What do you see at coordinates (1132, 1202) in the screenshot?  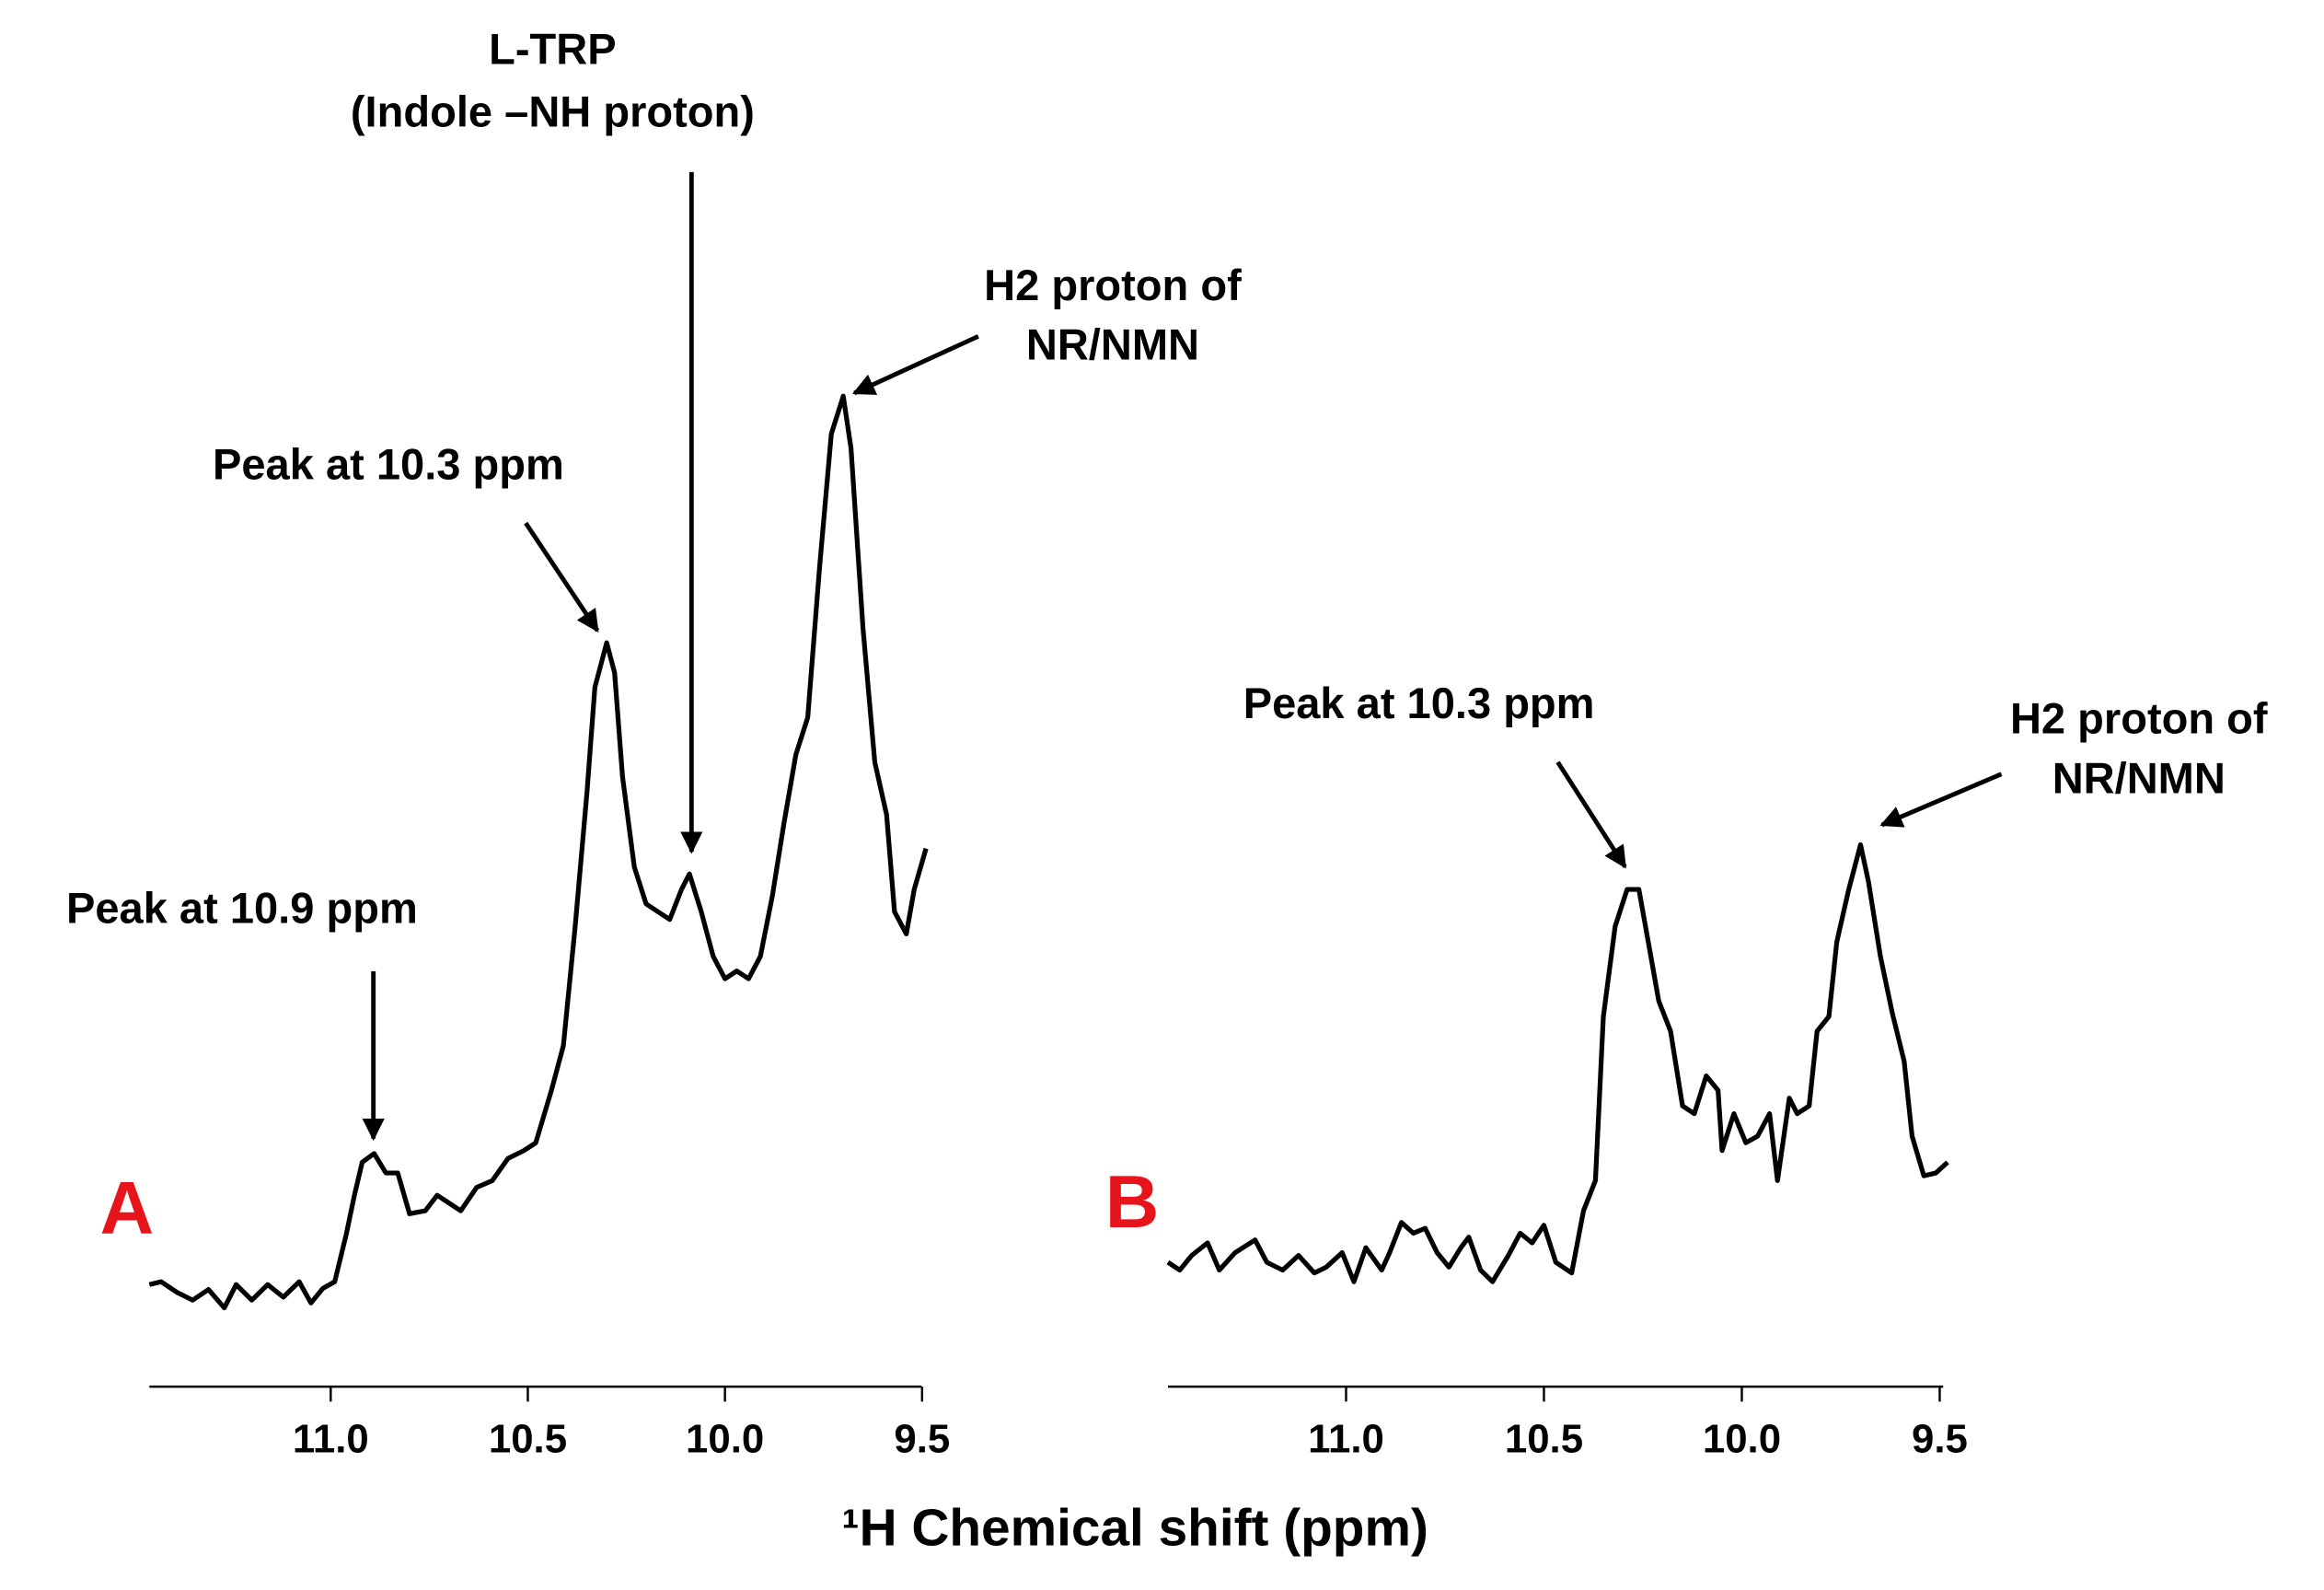 I see `panel-label: B` at bounding box center [1132, 1202].